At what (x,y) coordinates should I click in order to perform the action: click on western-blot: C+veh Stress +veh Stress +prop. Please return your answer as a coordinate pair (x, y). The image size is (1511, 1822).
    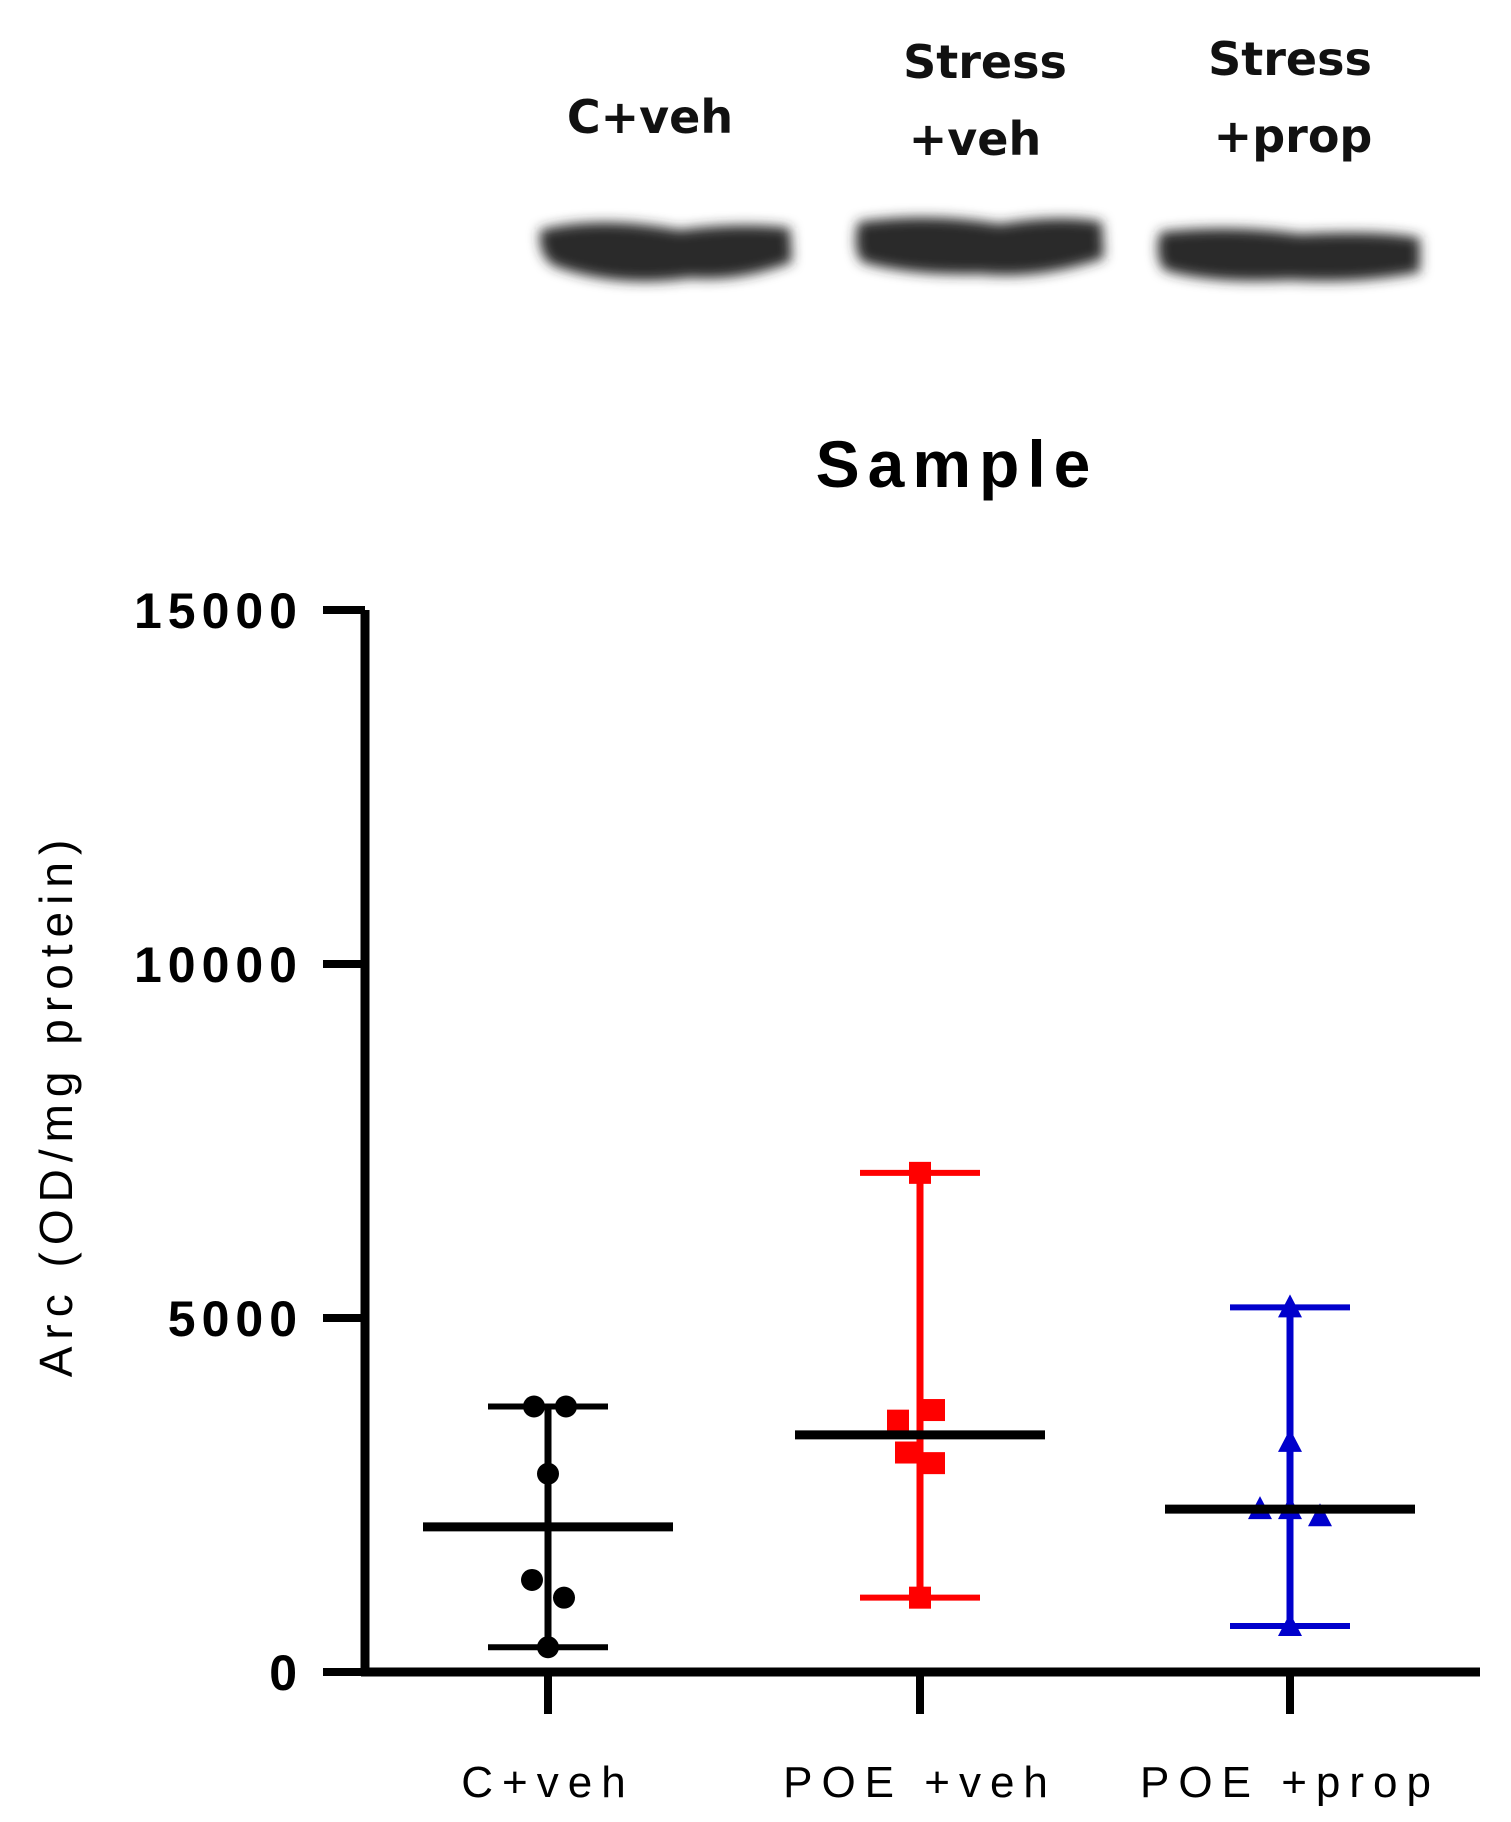
    Looking at the image, I should click on (979, 157).